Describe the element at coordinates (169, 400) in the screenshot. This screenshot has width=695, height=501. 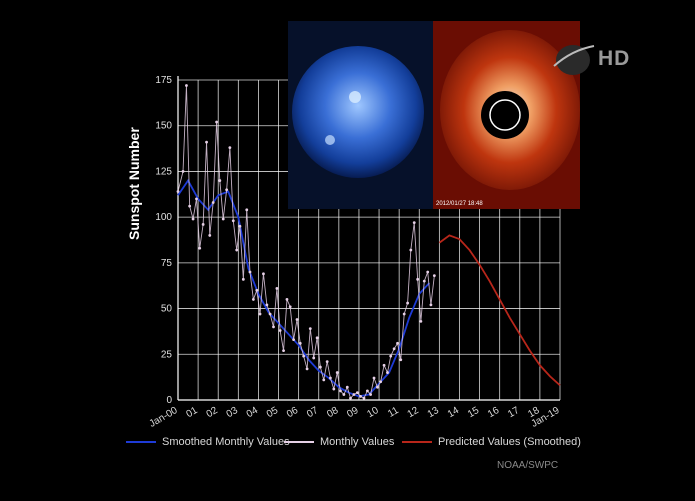
I see `y-tick-label: 0` at that location.